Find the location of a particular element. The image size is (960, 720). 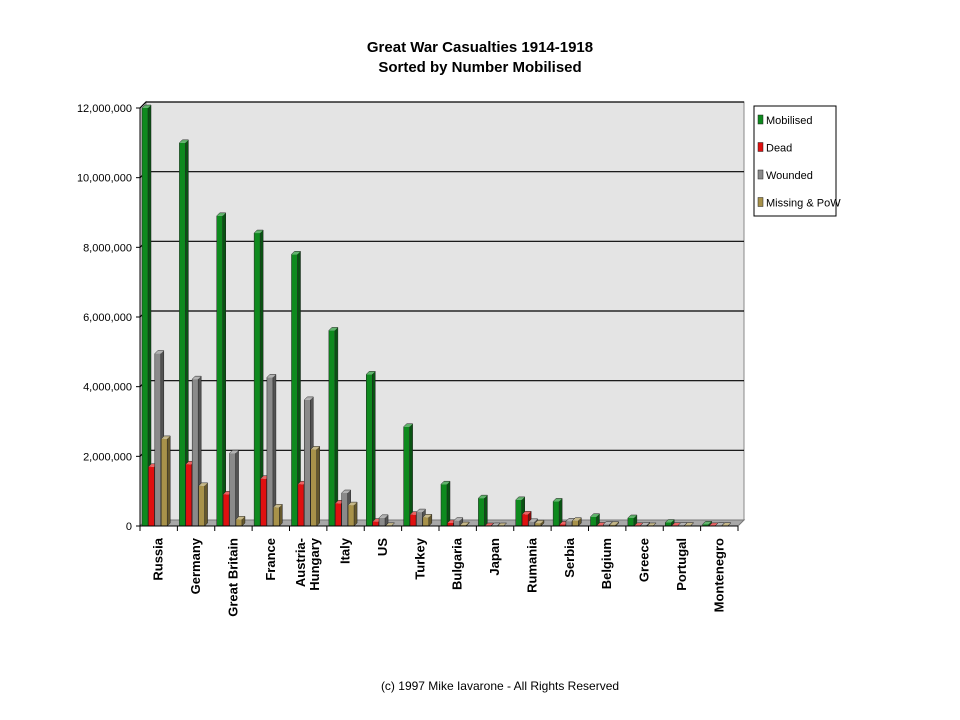

category-label: Japan is located at coordinates (494, 557).